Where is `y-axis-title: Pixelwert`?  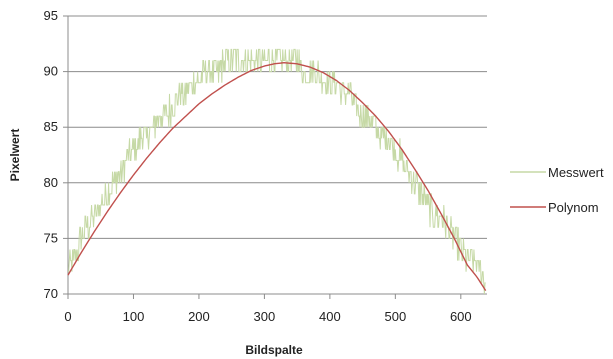
y-axis-title: Pixelwert is located at coordinates (15, 155).